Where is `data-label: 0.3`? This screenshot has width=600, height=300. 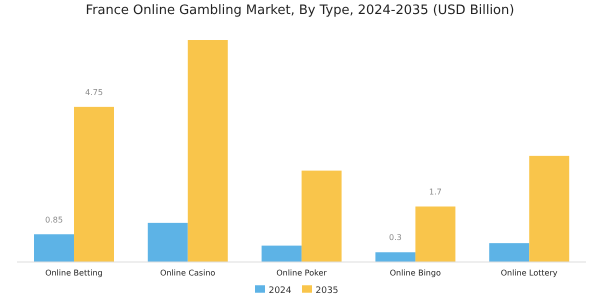
data-label: 0.3 is located at coordinates (395, 237).